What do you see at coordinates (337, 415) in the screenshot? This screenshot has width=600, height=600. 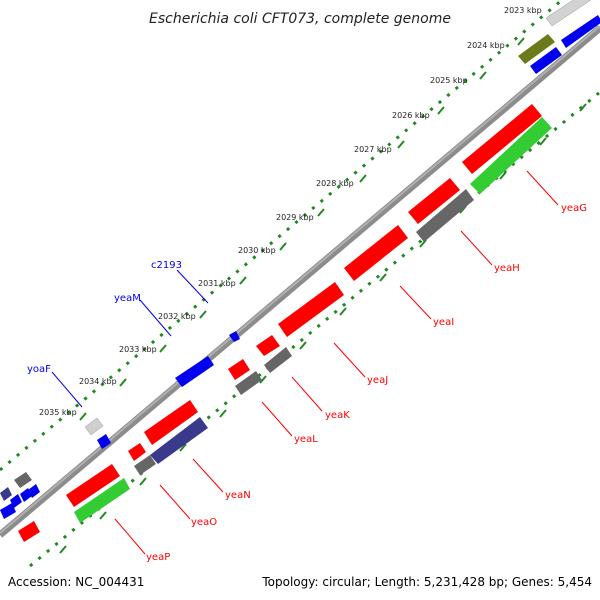 I see `gene-label: yeaK` at bounding box center [337, 415].